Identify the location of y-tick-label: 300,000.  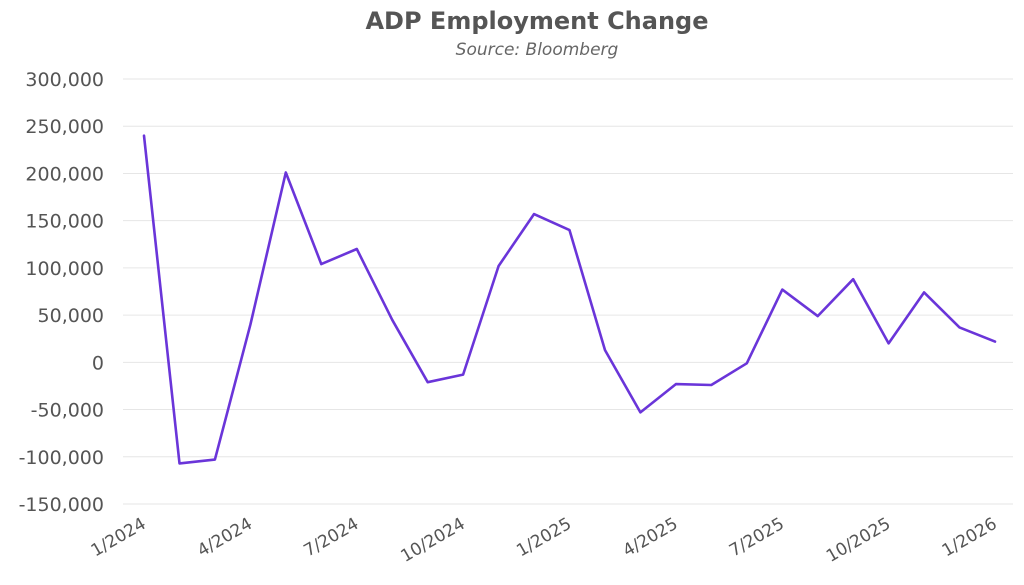
(64, 80).